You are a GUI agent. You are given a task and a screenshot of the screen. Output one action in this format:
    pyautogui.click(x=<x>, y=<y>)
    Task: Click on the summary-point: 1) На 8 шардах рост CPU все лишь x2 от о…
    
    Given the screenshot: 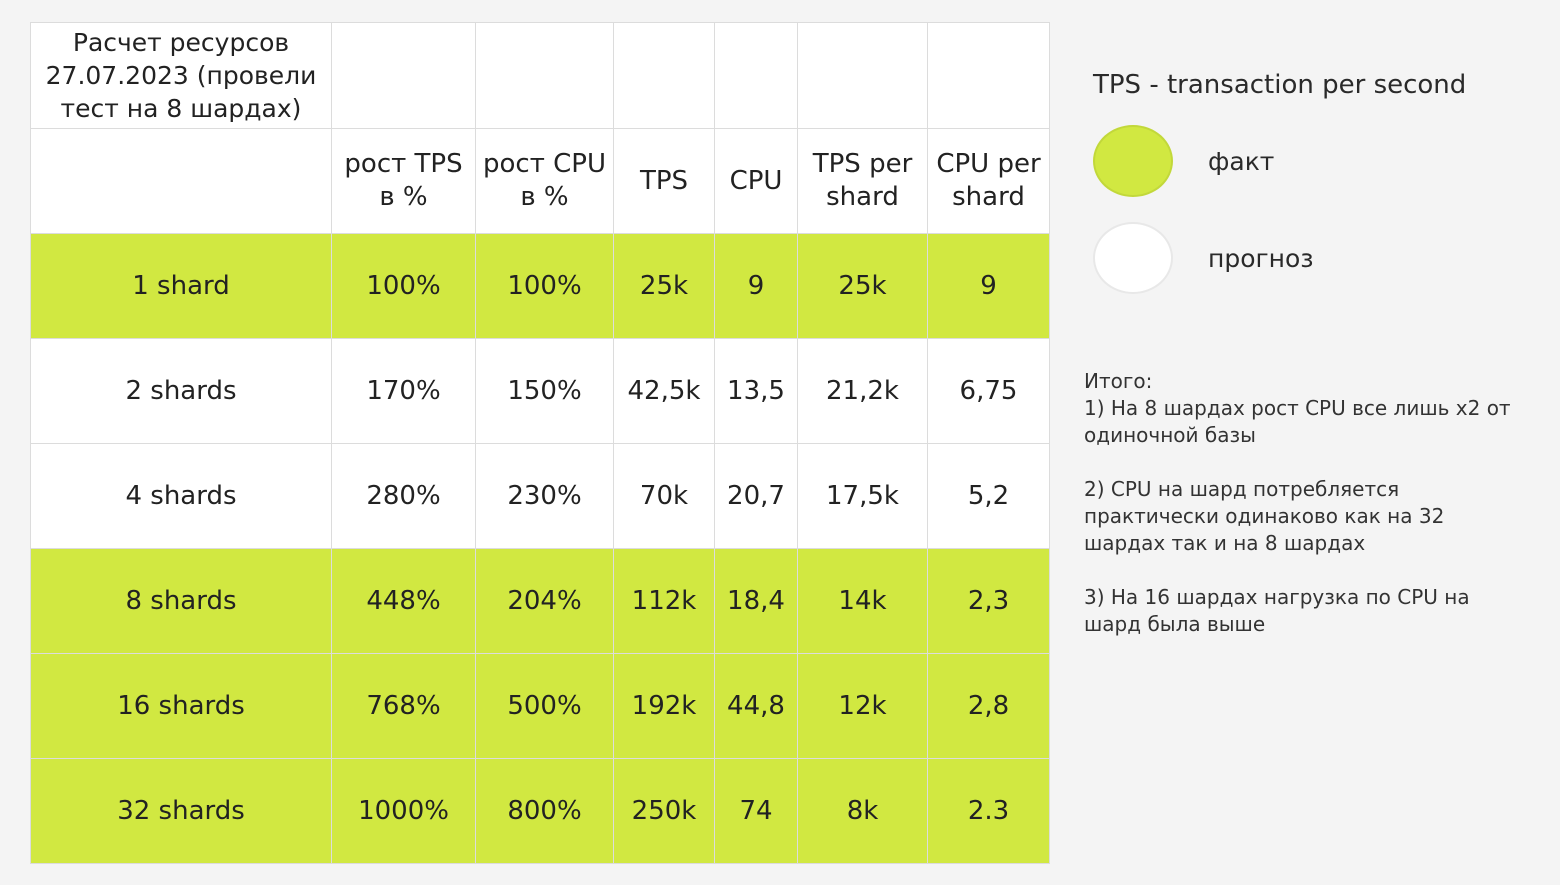 What is the action you would take?
    pyautogui.click(x=1297, y=421)
    